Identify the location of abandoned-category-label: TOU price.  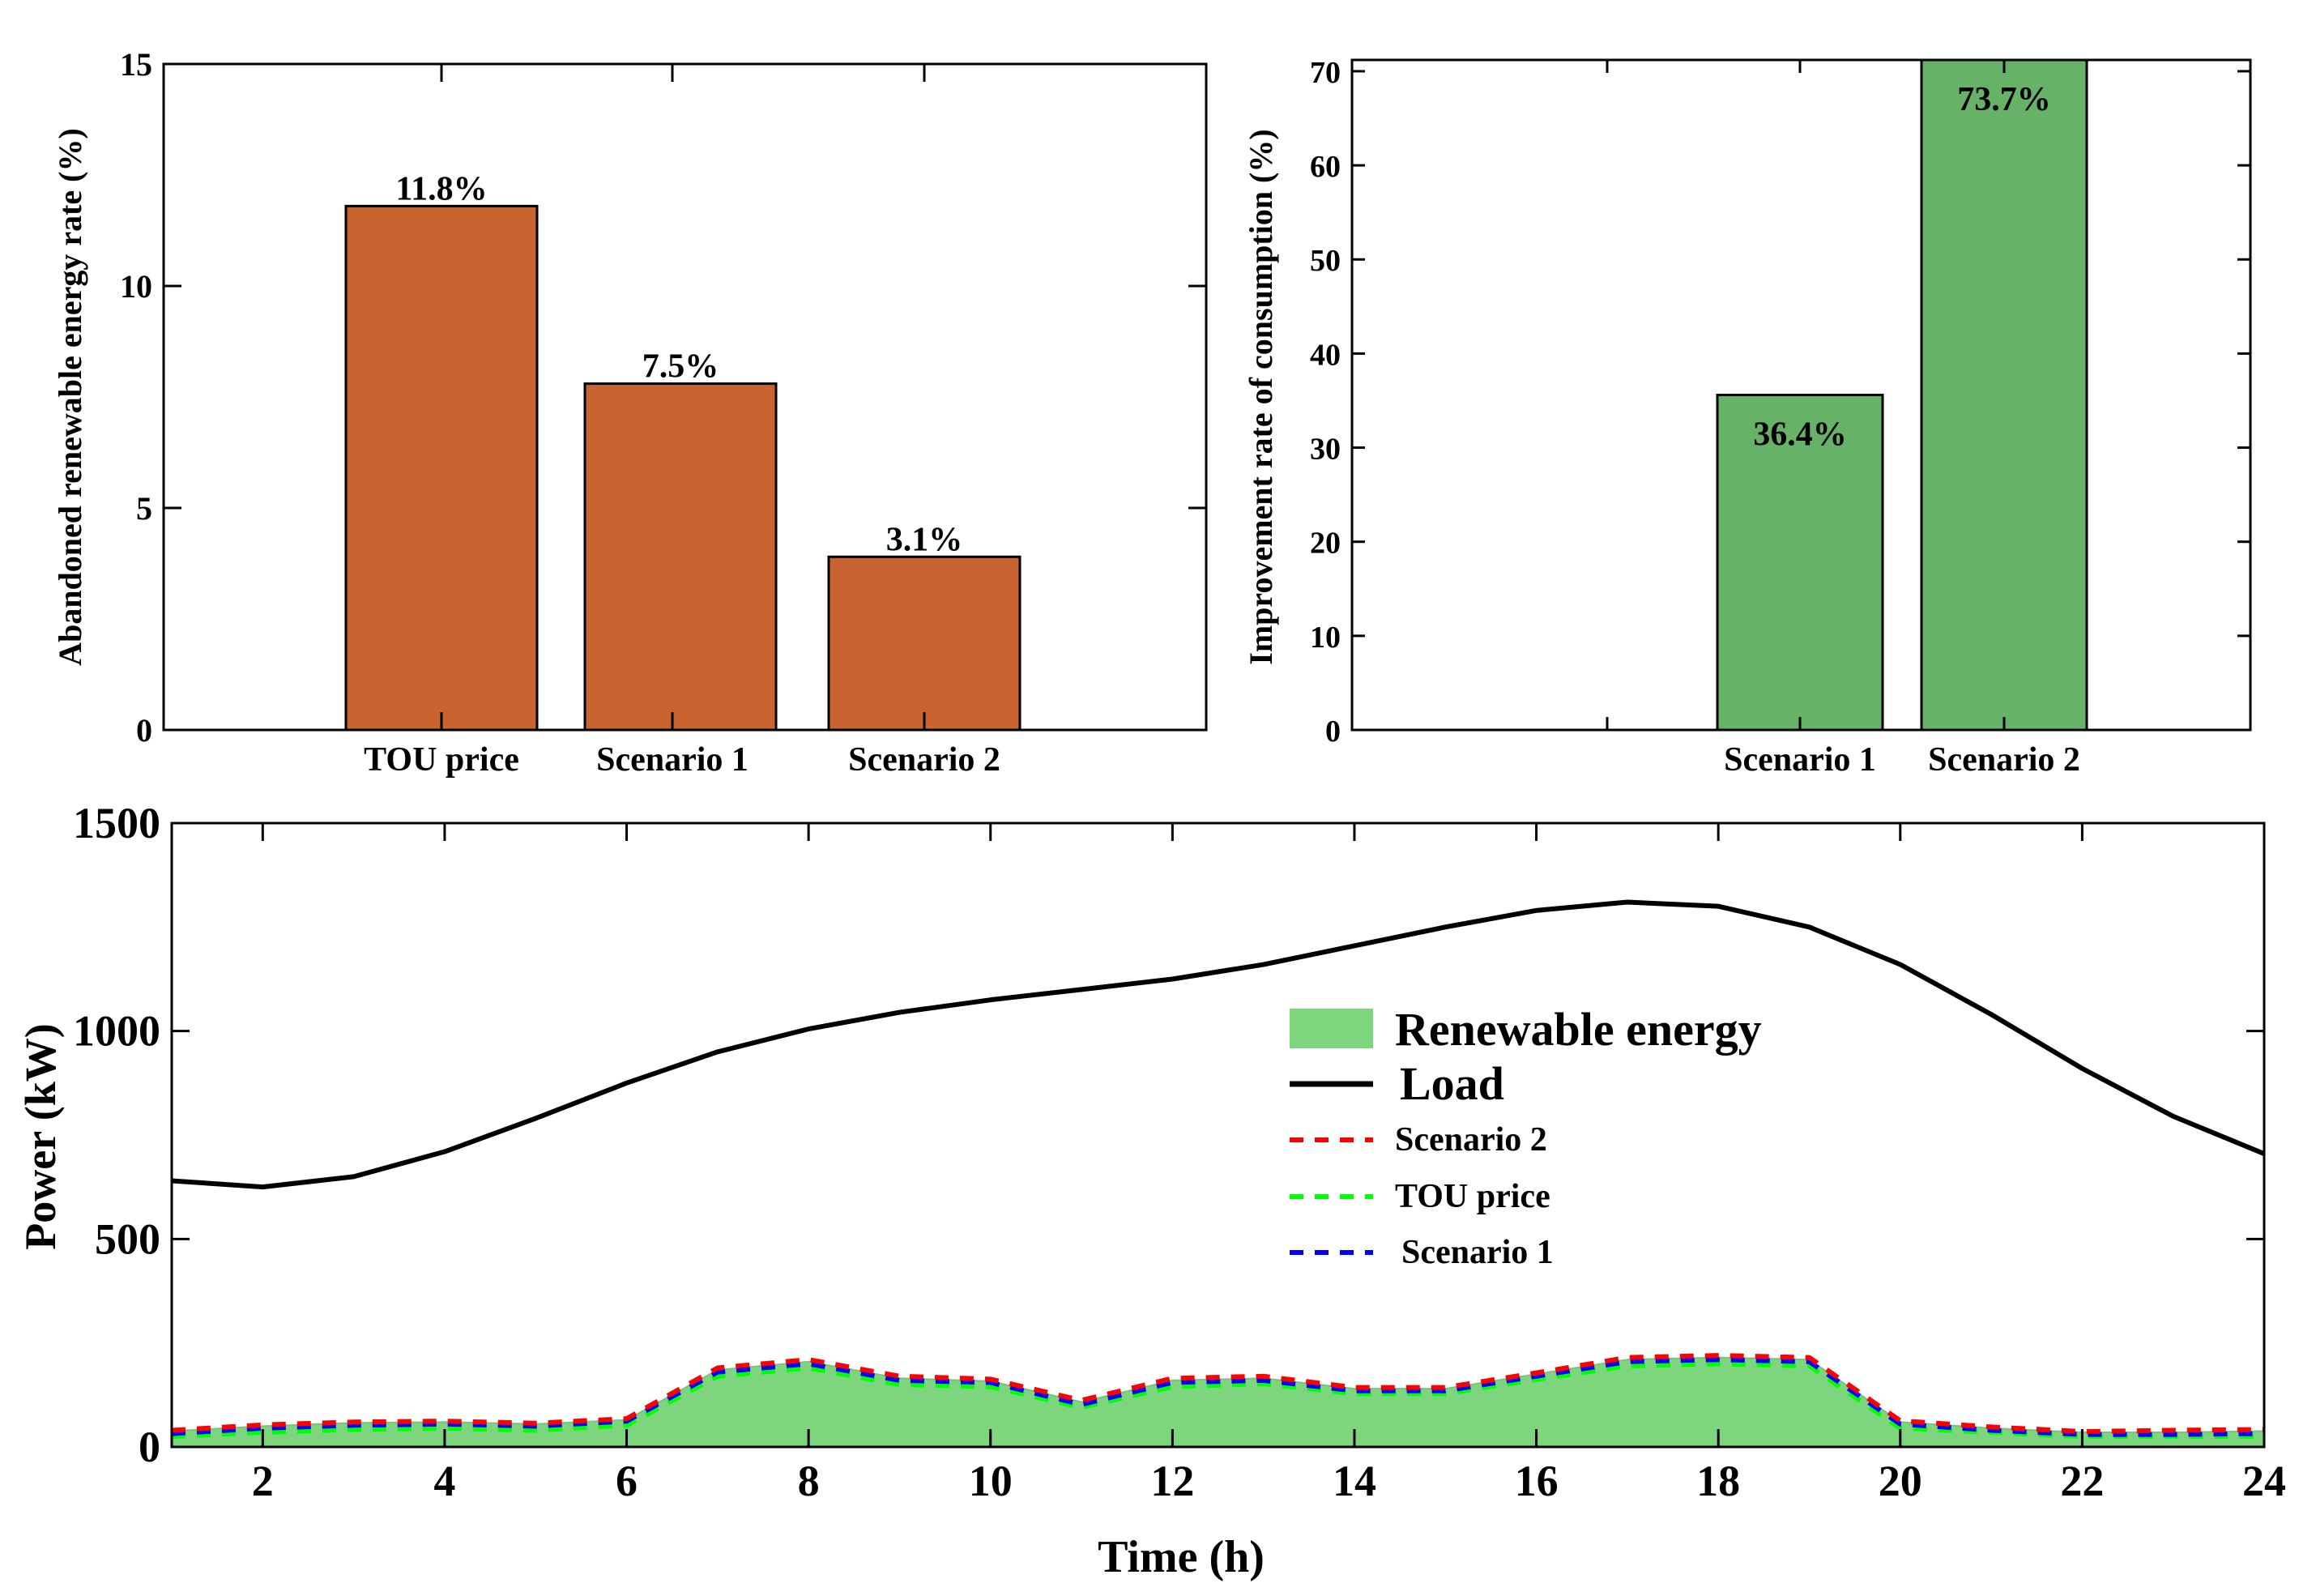
(441, 760).